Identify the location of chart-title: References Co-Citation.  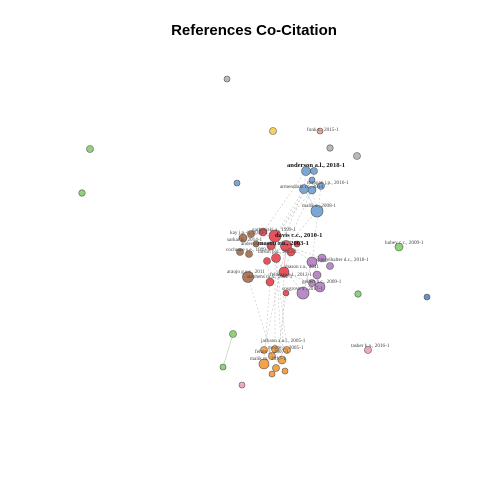
(254, 30).